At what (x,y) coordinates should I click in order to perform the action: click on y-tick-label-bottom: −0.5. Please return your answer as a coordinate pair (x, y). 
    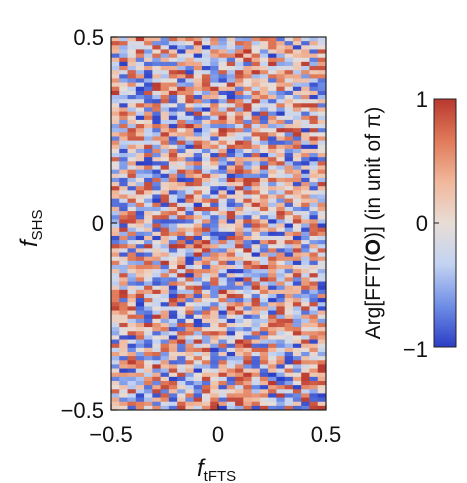
    Looking at the image, I should click on (82, 410).